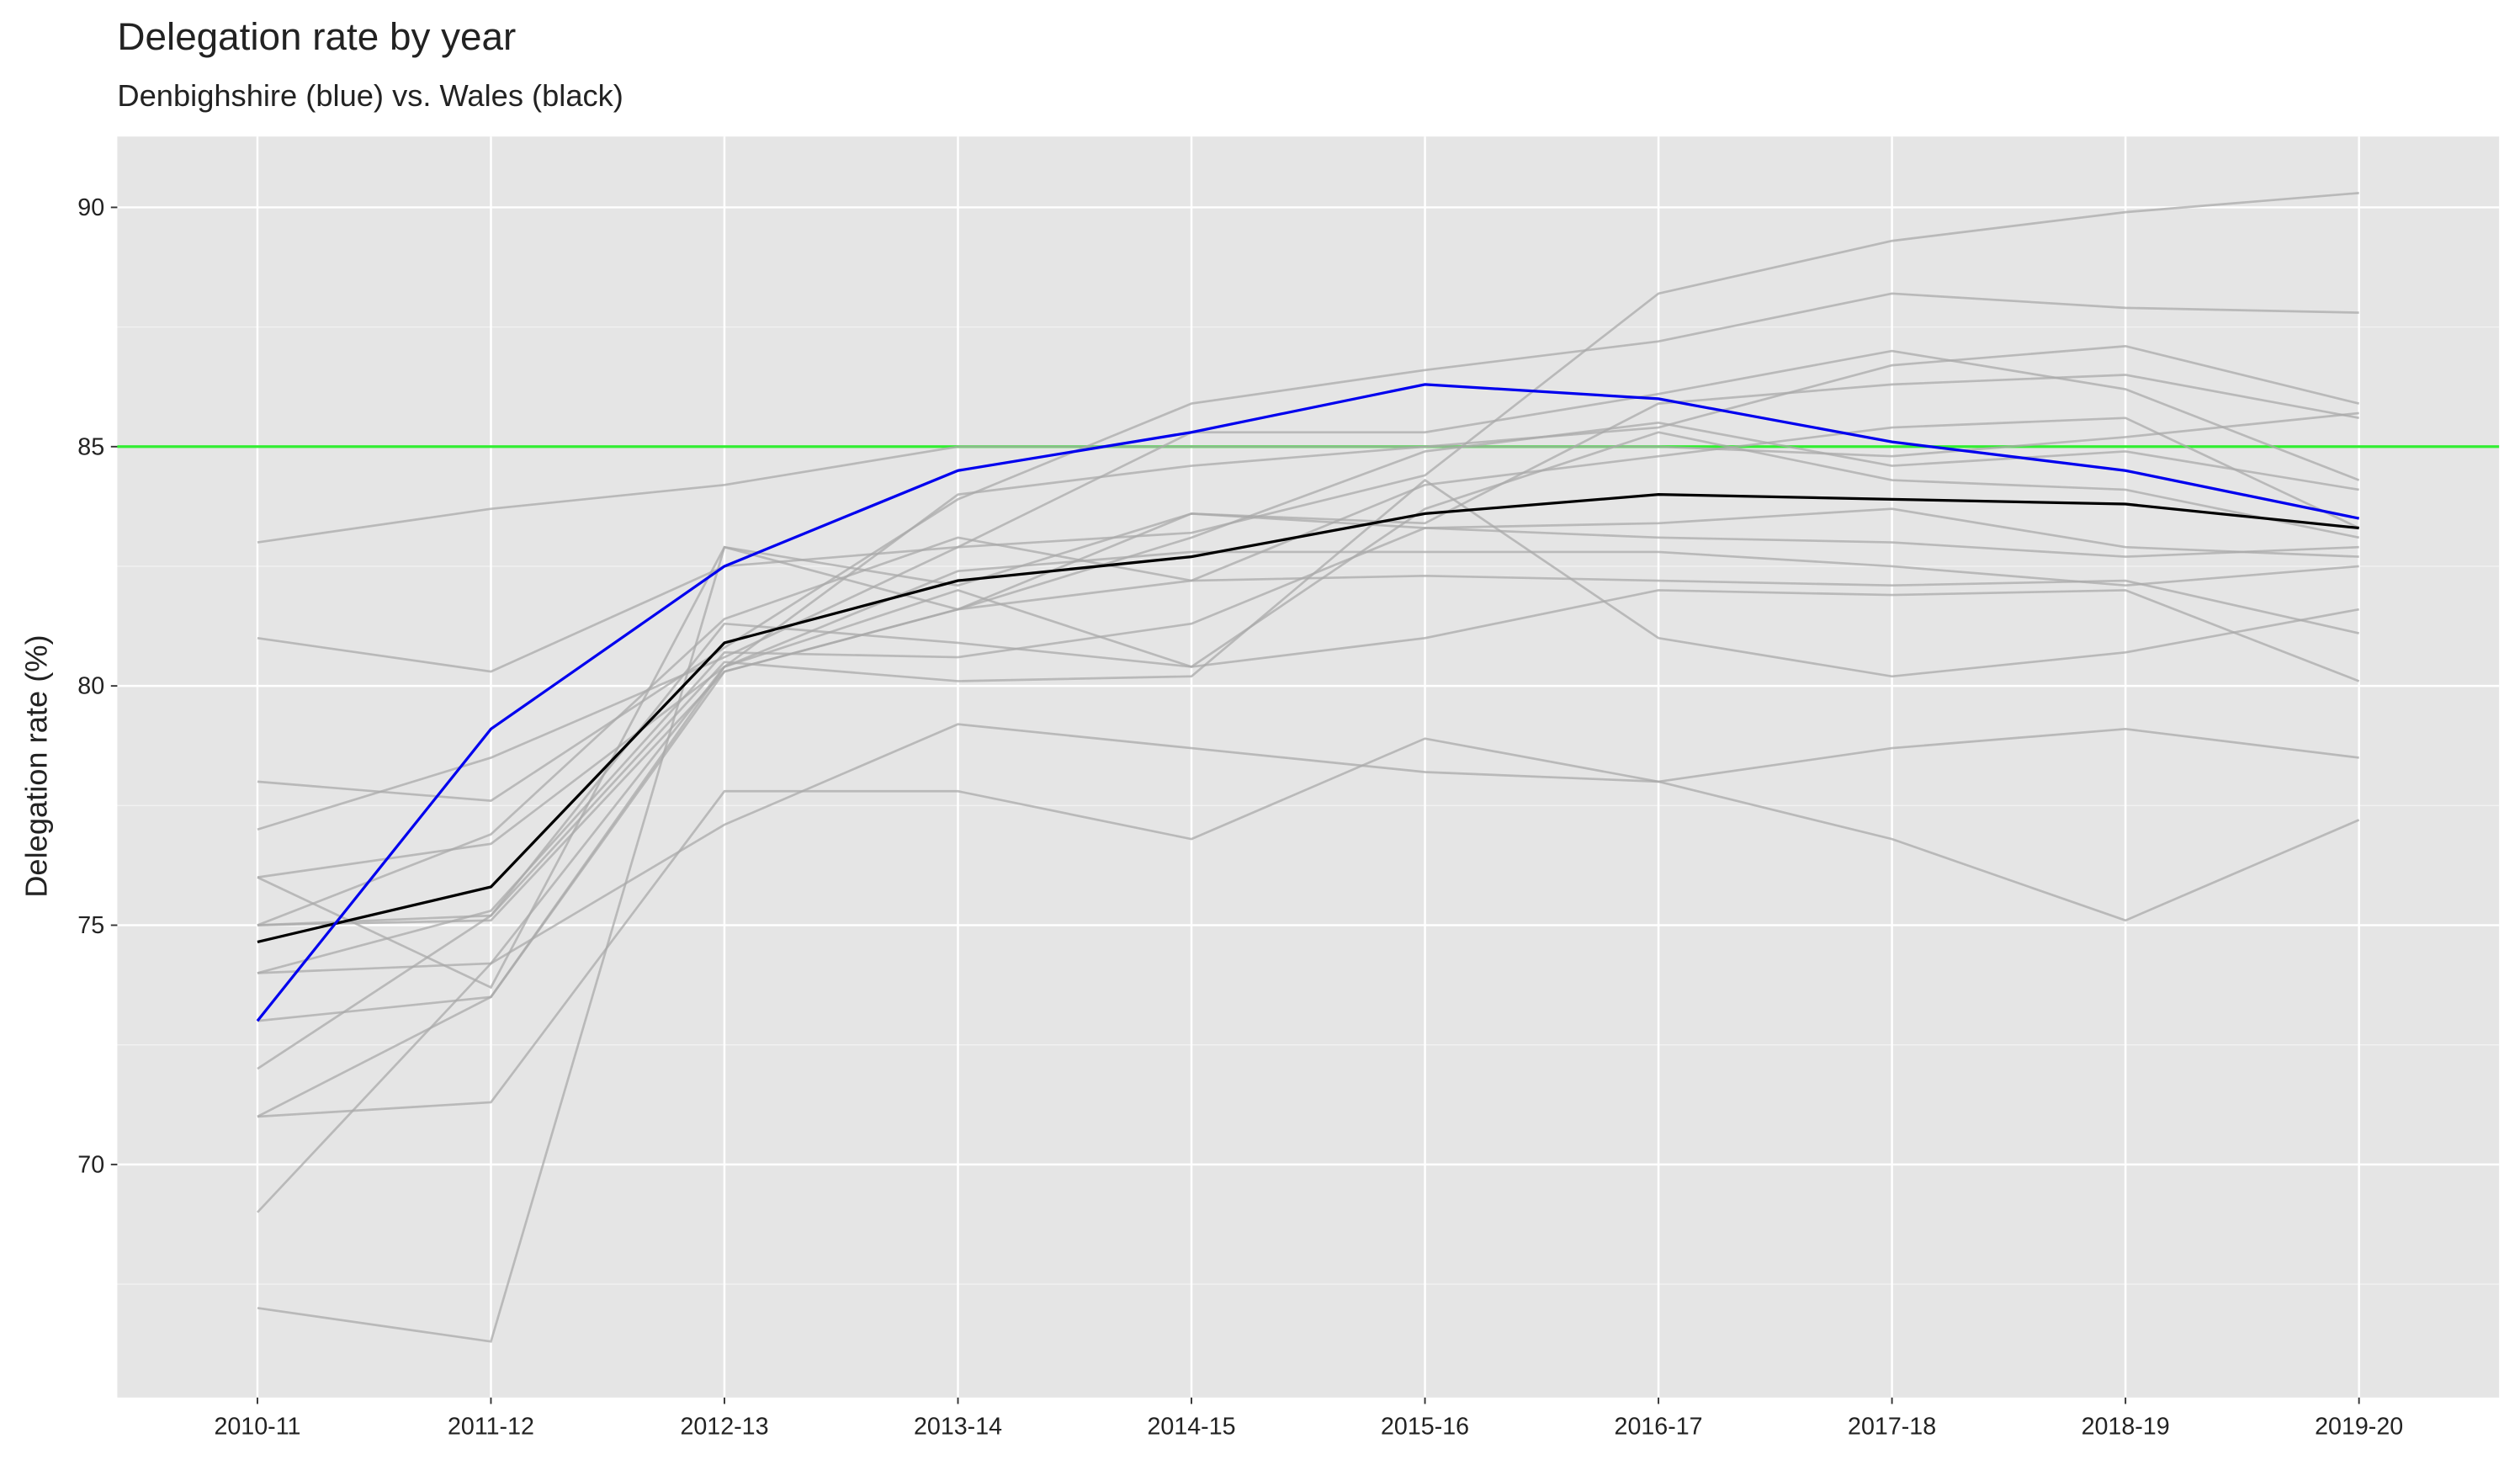  I want to click on chart-subtitle: Denbighshire (blue) vs. Wales (black), so click(370, 95).